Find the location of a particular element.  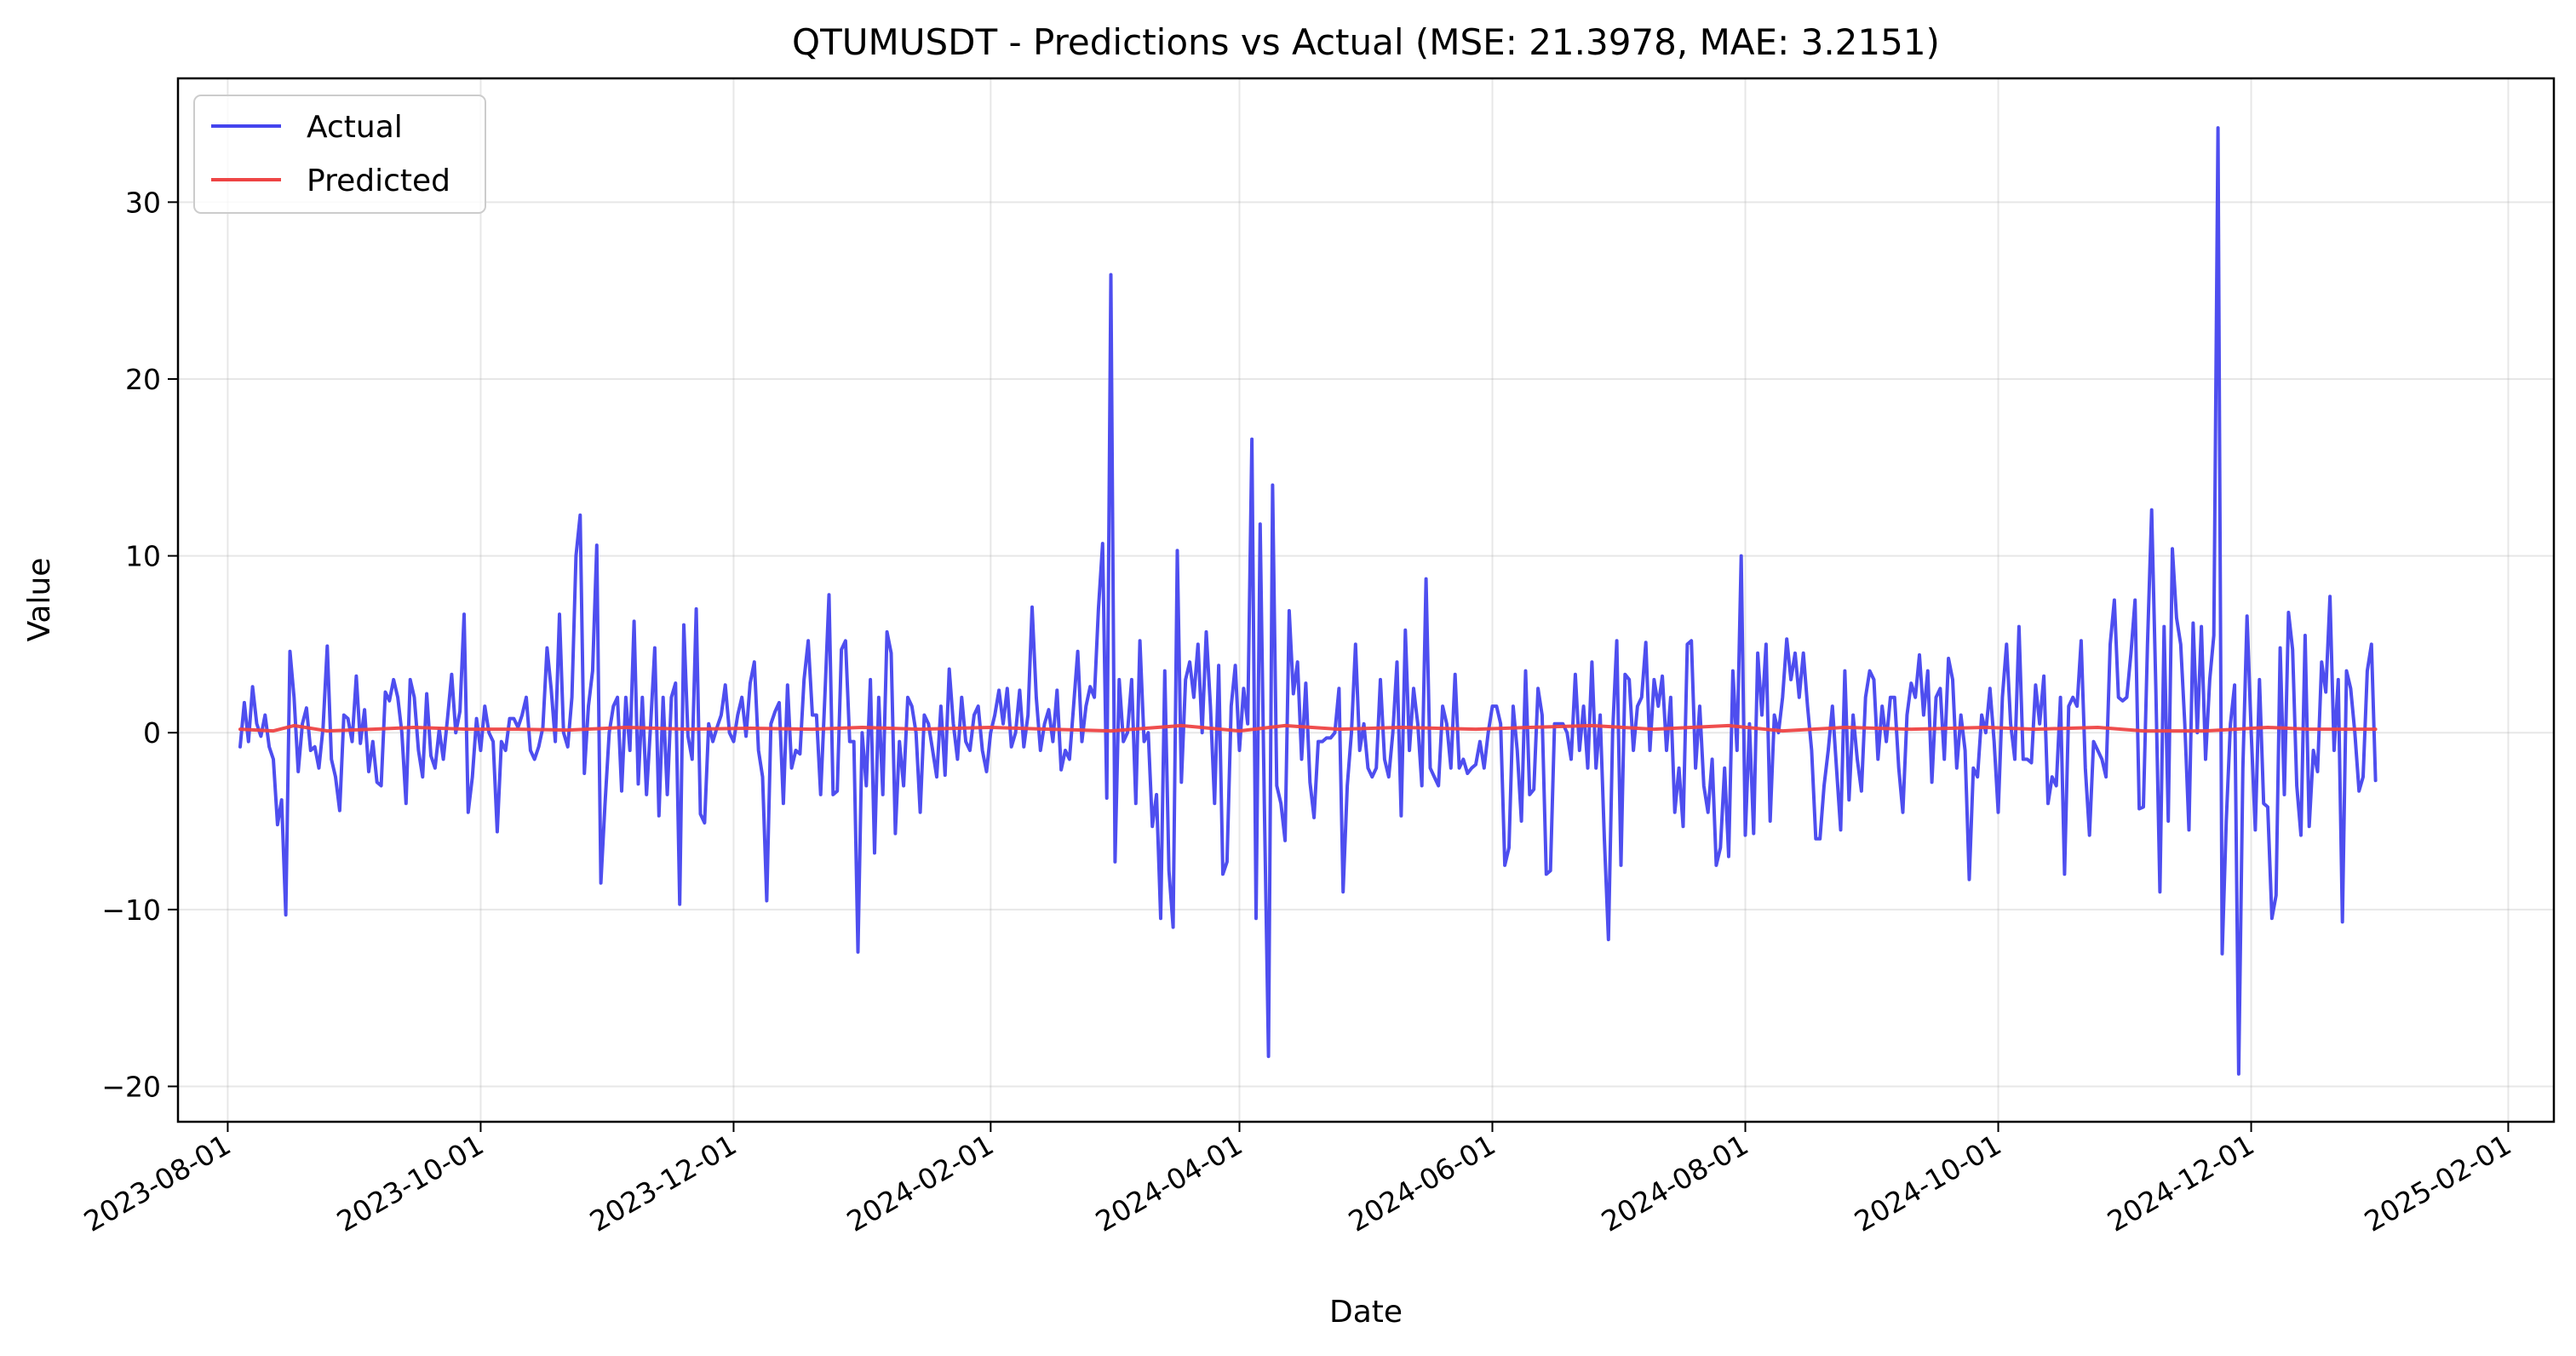

series-line-predicted is located at coordinates (1308, 728).